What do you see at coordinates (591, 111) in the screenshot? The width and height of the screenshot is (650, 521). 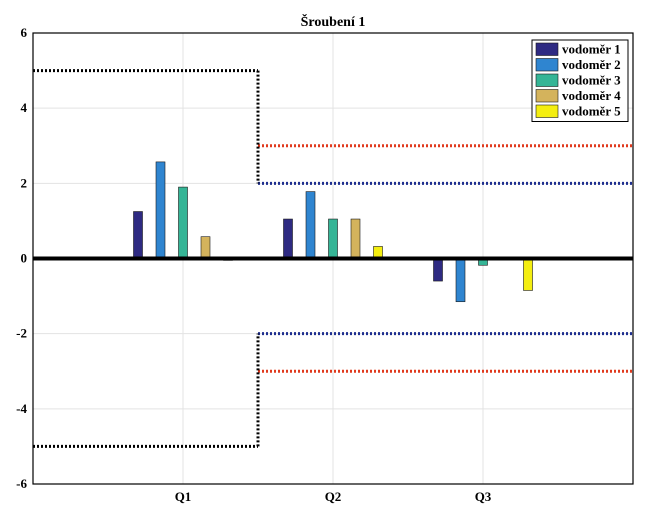 I see `legend-label: vodoměr 5` at bounding box center [591, 111].